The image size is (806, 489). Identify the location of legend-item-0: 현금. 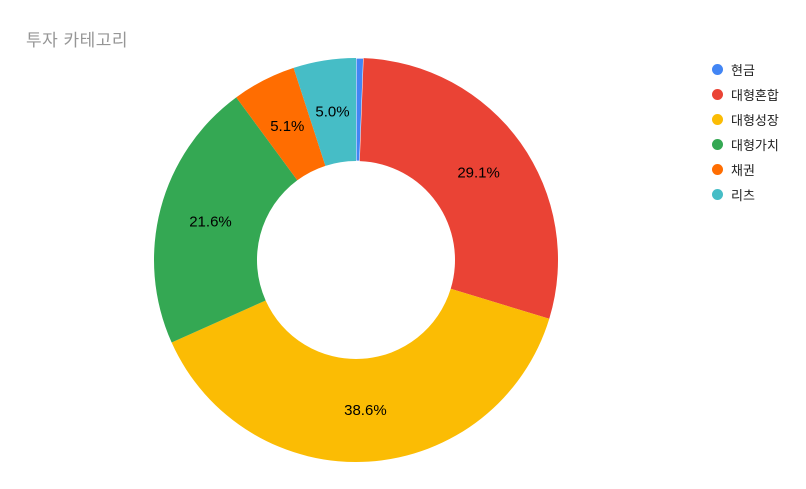
(745, 70).